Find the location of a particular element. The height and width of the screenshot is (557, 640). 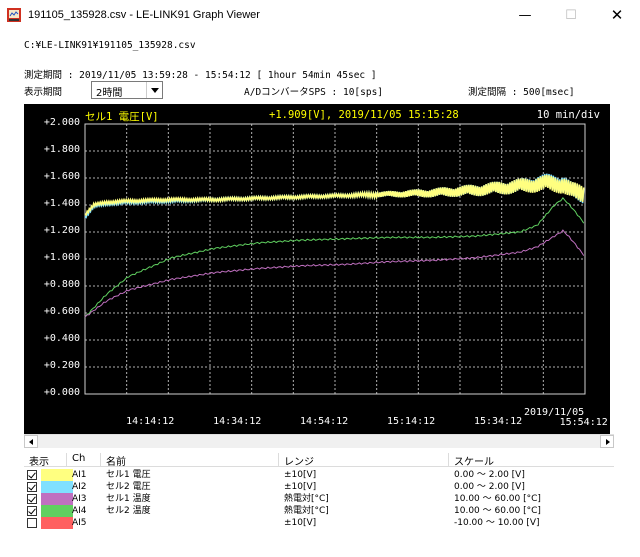

y-tick-label: +0.200 is located at coordinates (61, 365).